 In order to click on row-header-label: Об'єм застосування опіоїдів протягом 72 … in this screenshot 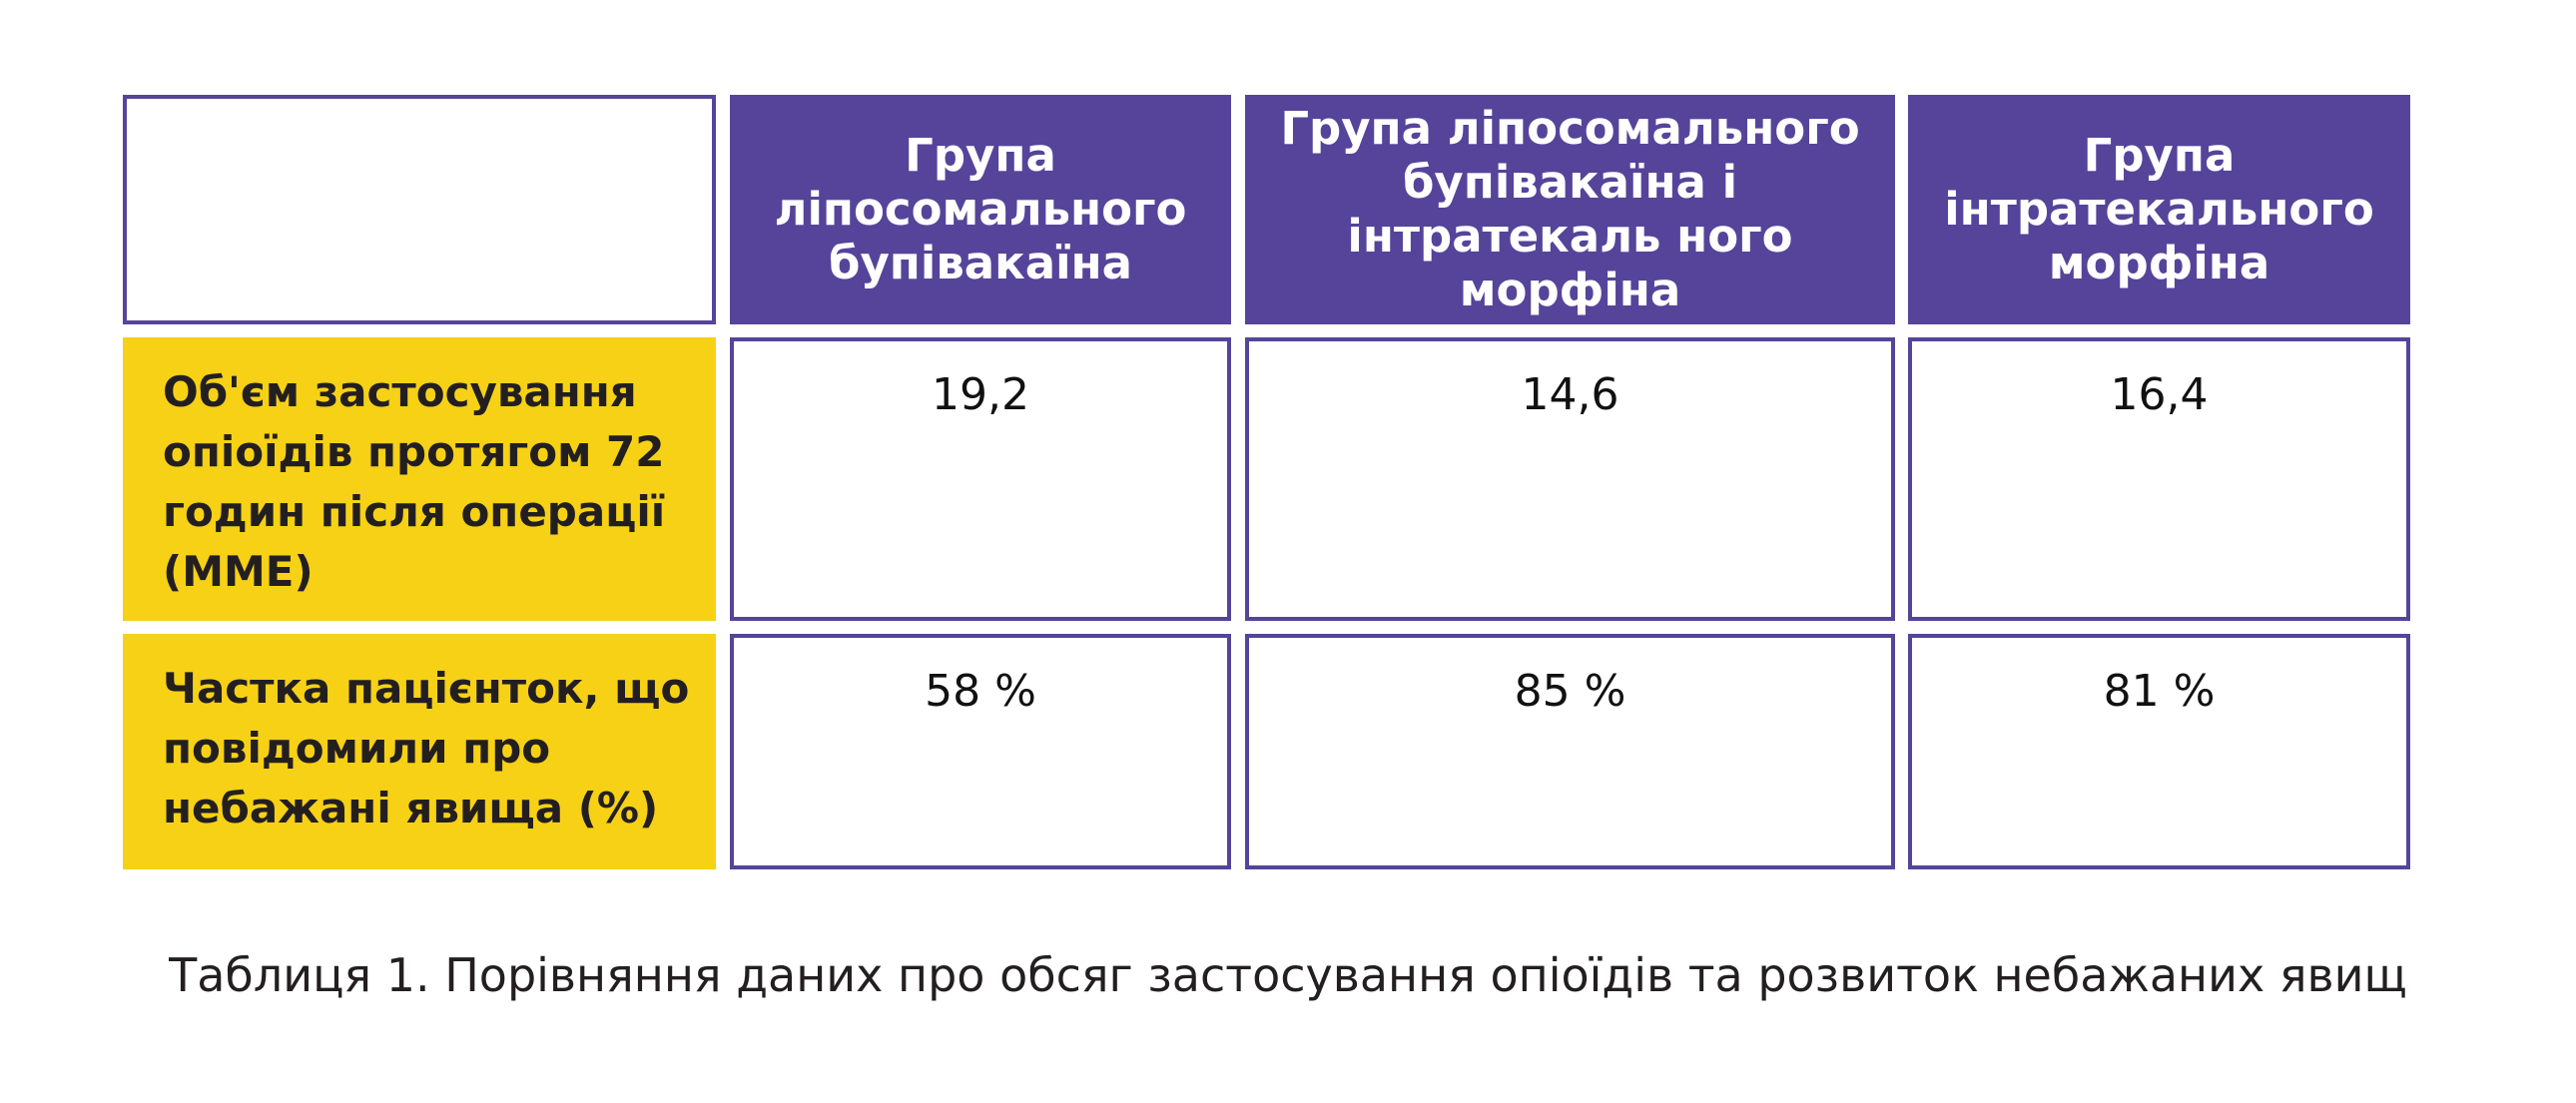, I will do `click(414, 482)`.